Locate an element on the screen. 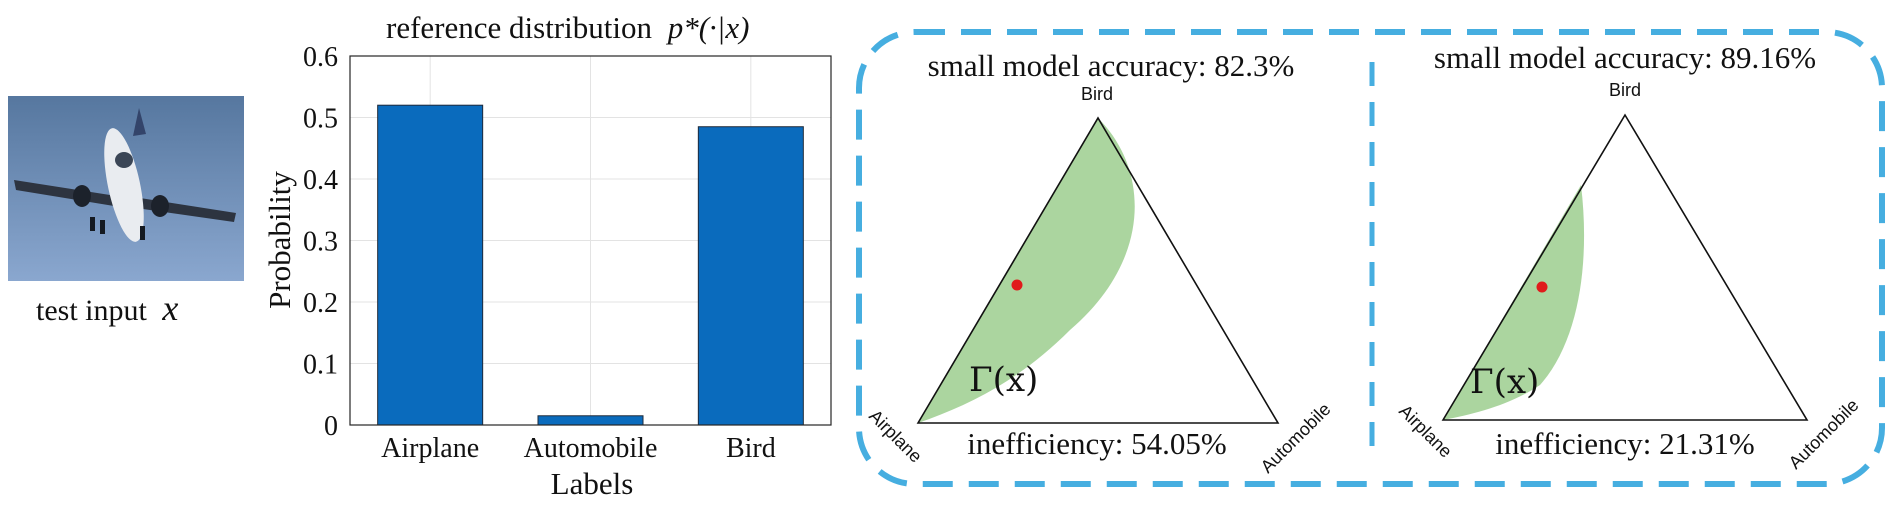 This screenshot has height=505, width=1902. chart-title: reference distribution p*(·|x) is located at coordinates (567, 27).